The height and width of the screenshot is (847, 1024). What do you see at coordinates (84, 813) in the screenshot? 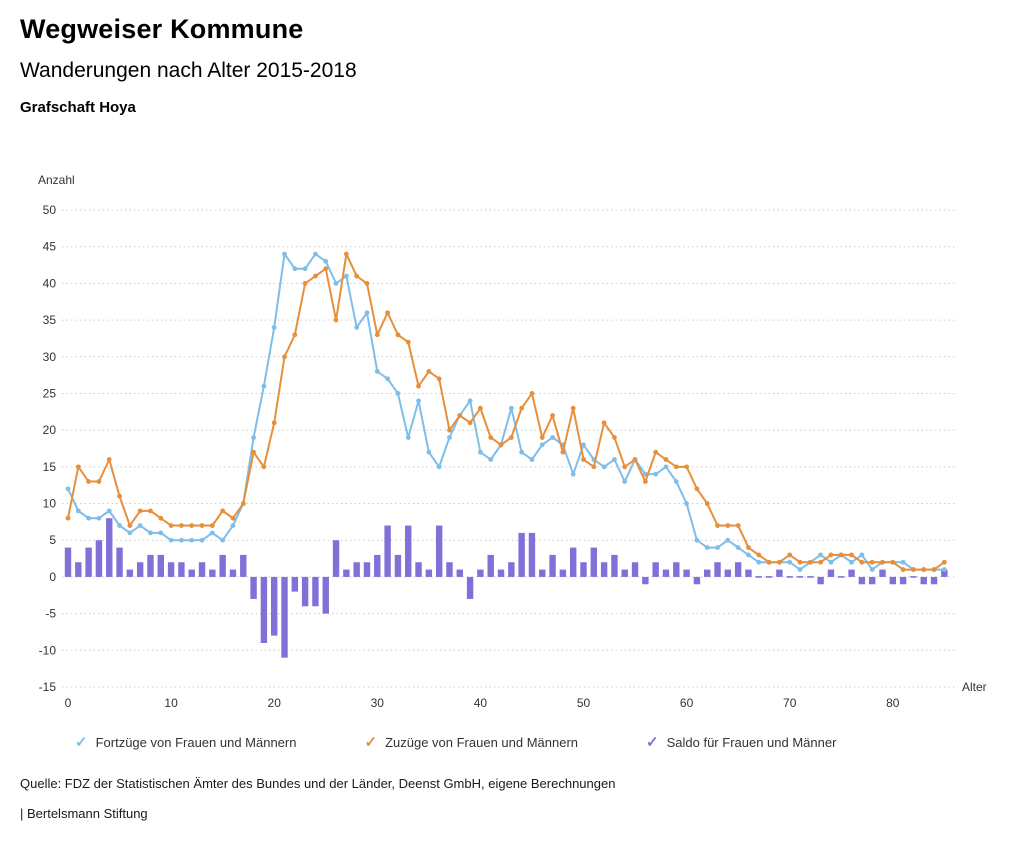
I see `footer-brand: | Bertelsmann Stiftung` at bounding box center [84, 813].